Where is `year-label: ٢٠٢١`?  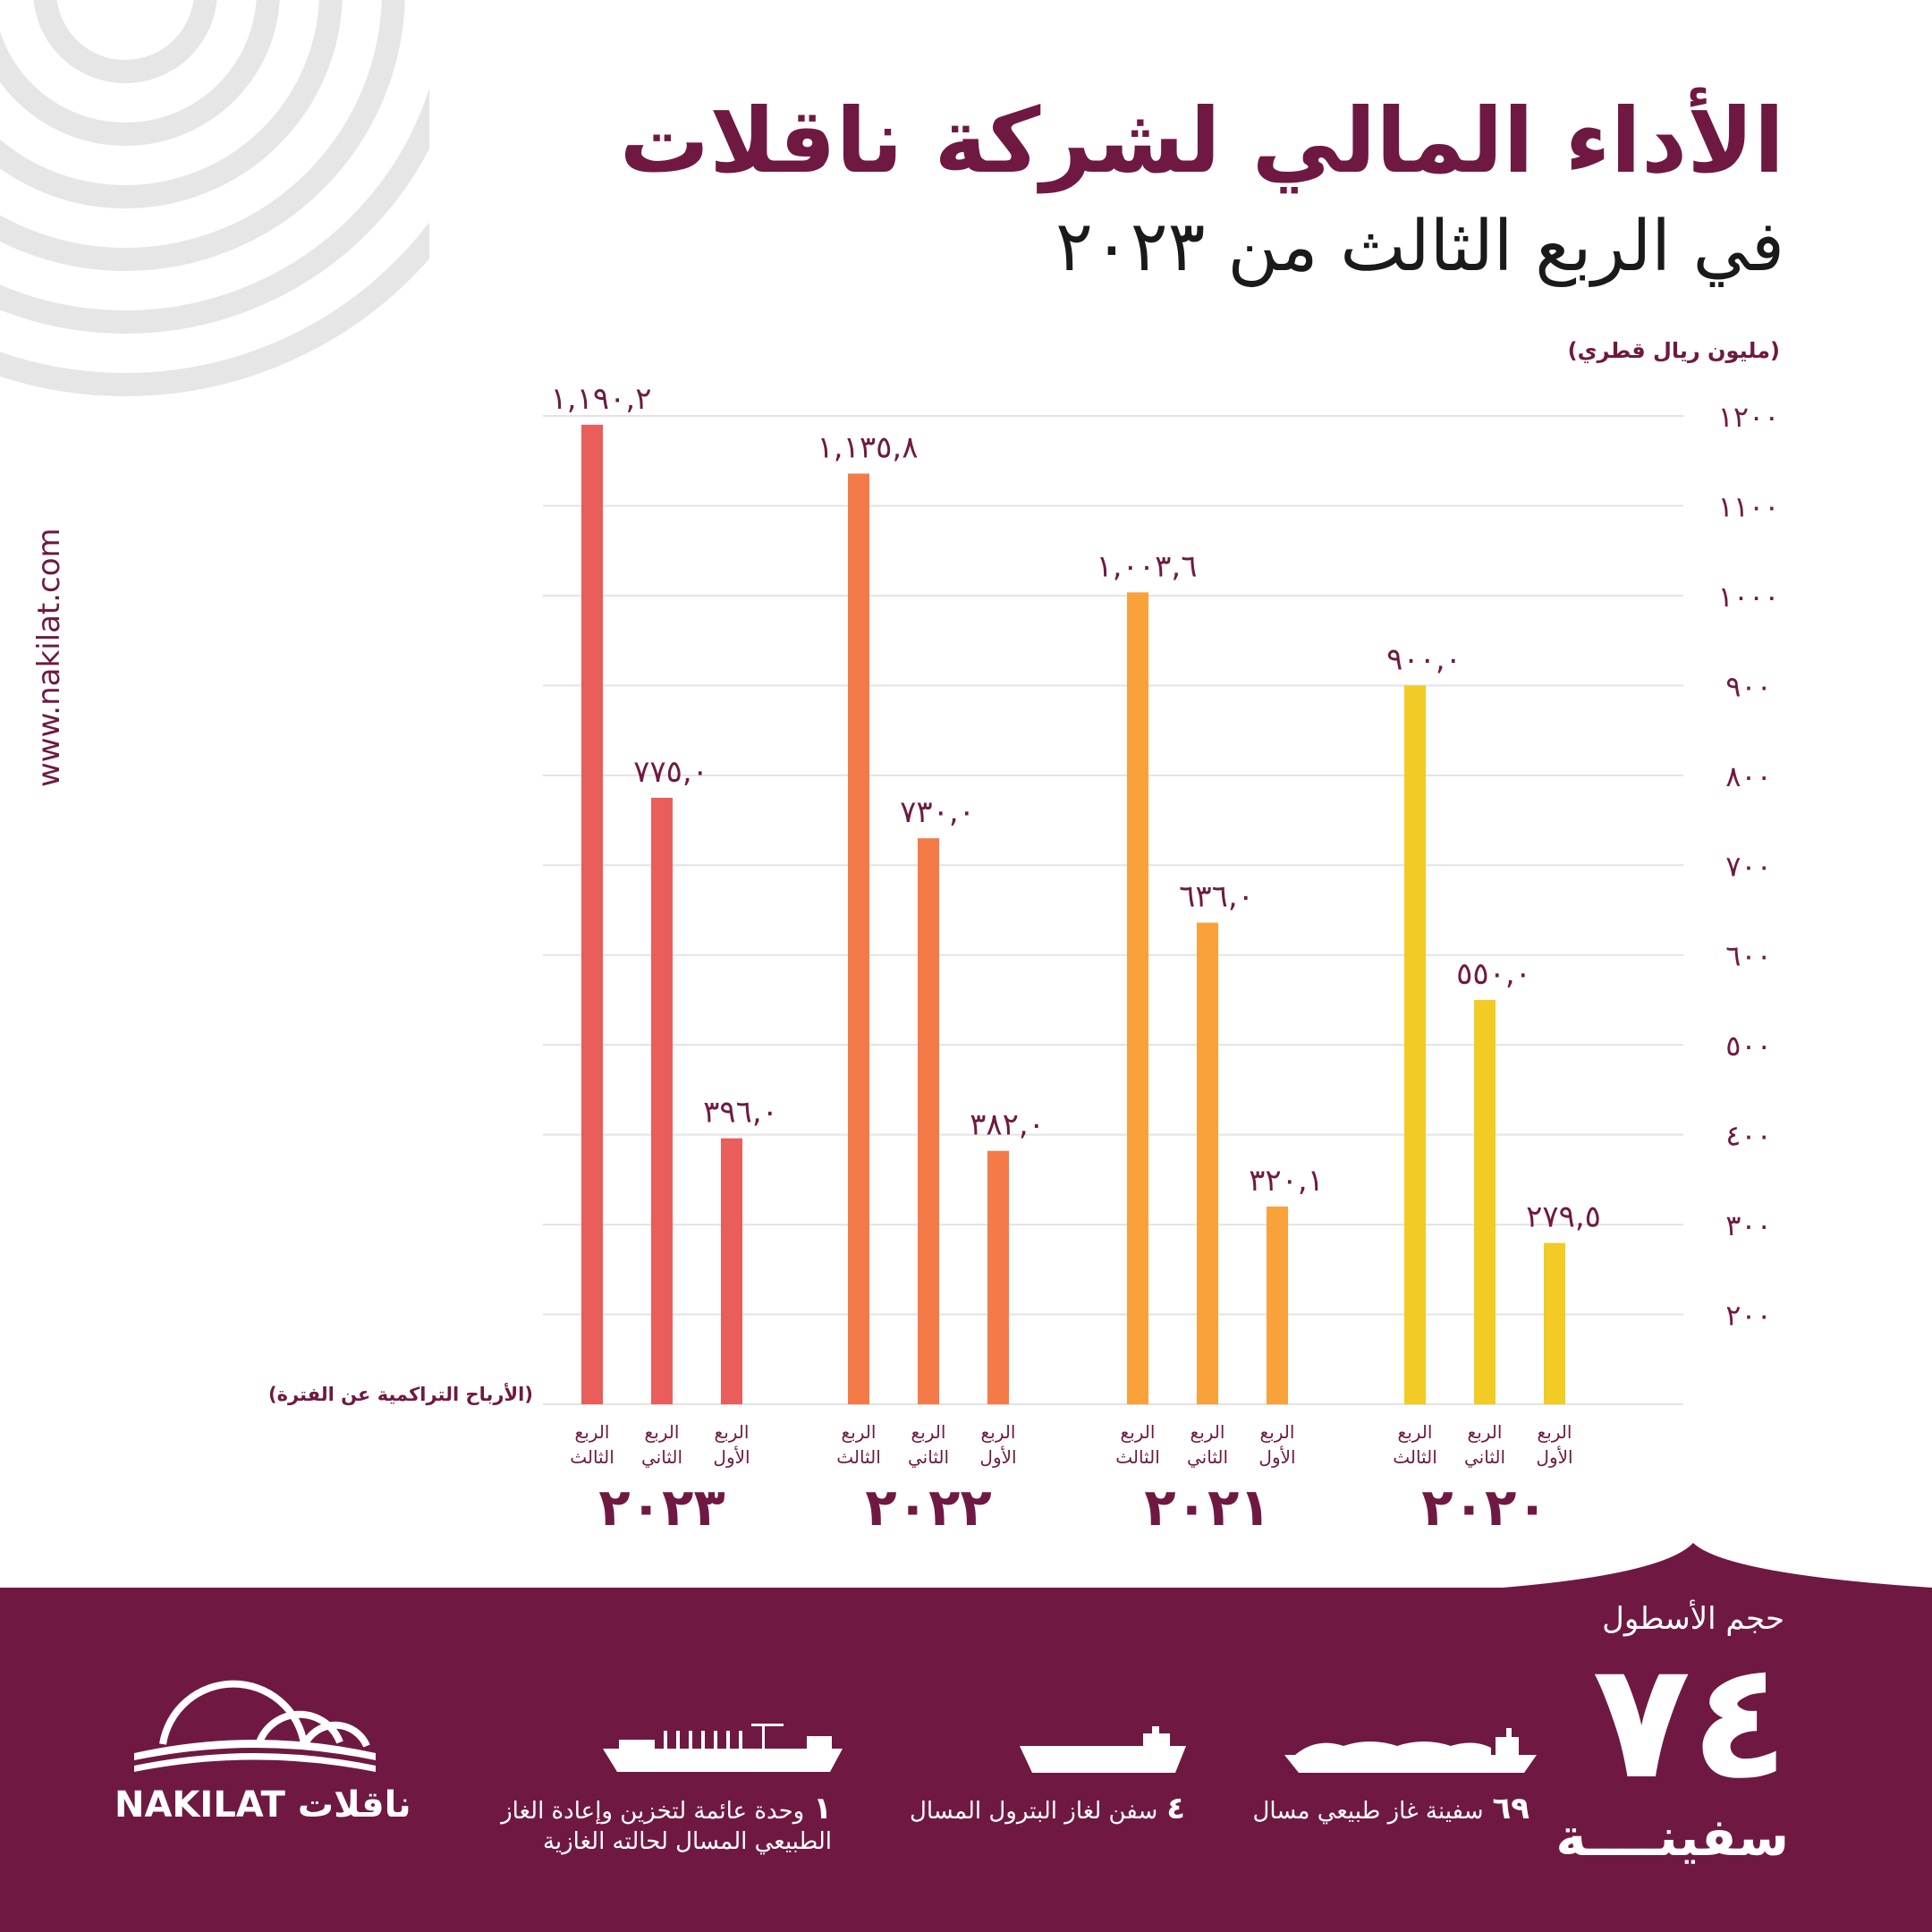
year-label: ٢٠٢١ is located at coordinates (1207, 1507).